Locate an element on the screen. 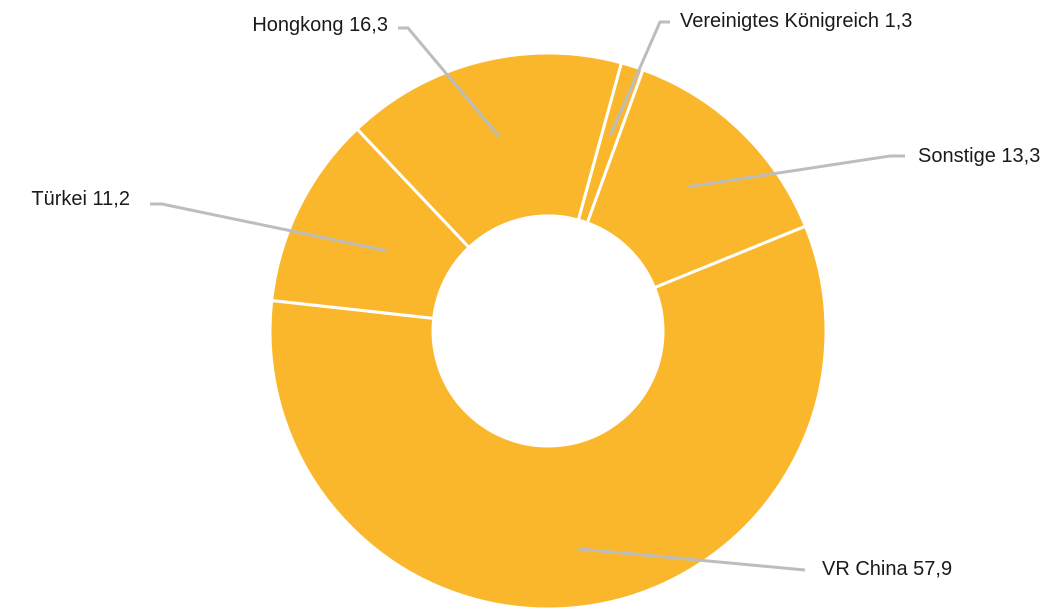 This screenshot has width=1064, height=609. label-category: VR China is located at coordinates (865, 569).